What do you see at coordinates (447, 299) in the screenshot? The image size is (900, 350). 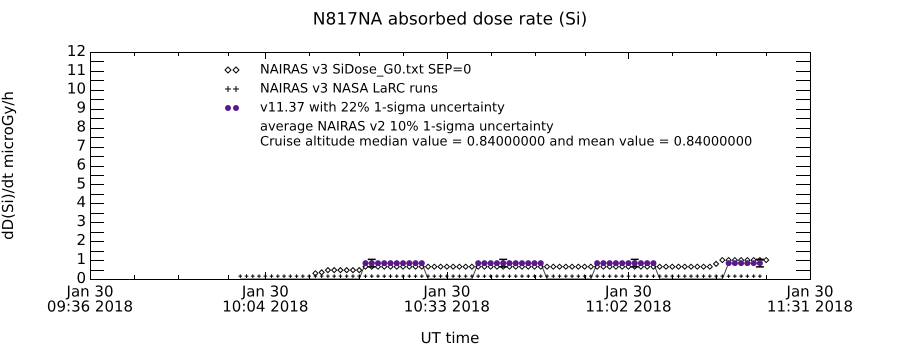 I see `x-tick-label: Jan 30 10:33 2018` at bounding box center [447, 299].